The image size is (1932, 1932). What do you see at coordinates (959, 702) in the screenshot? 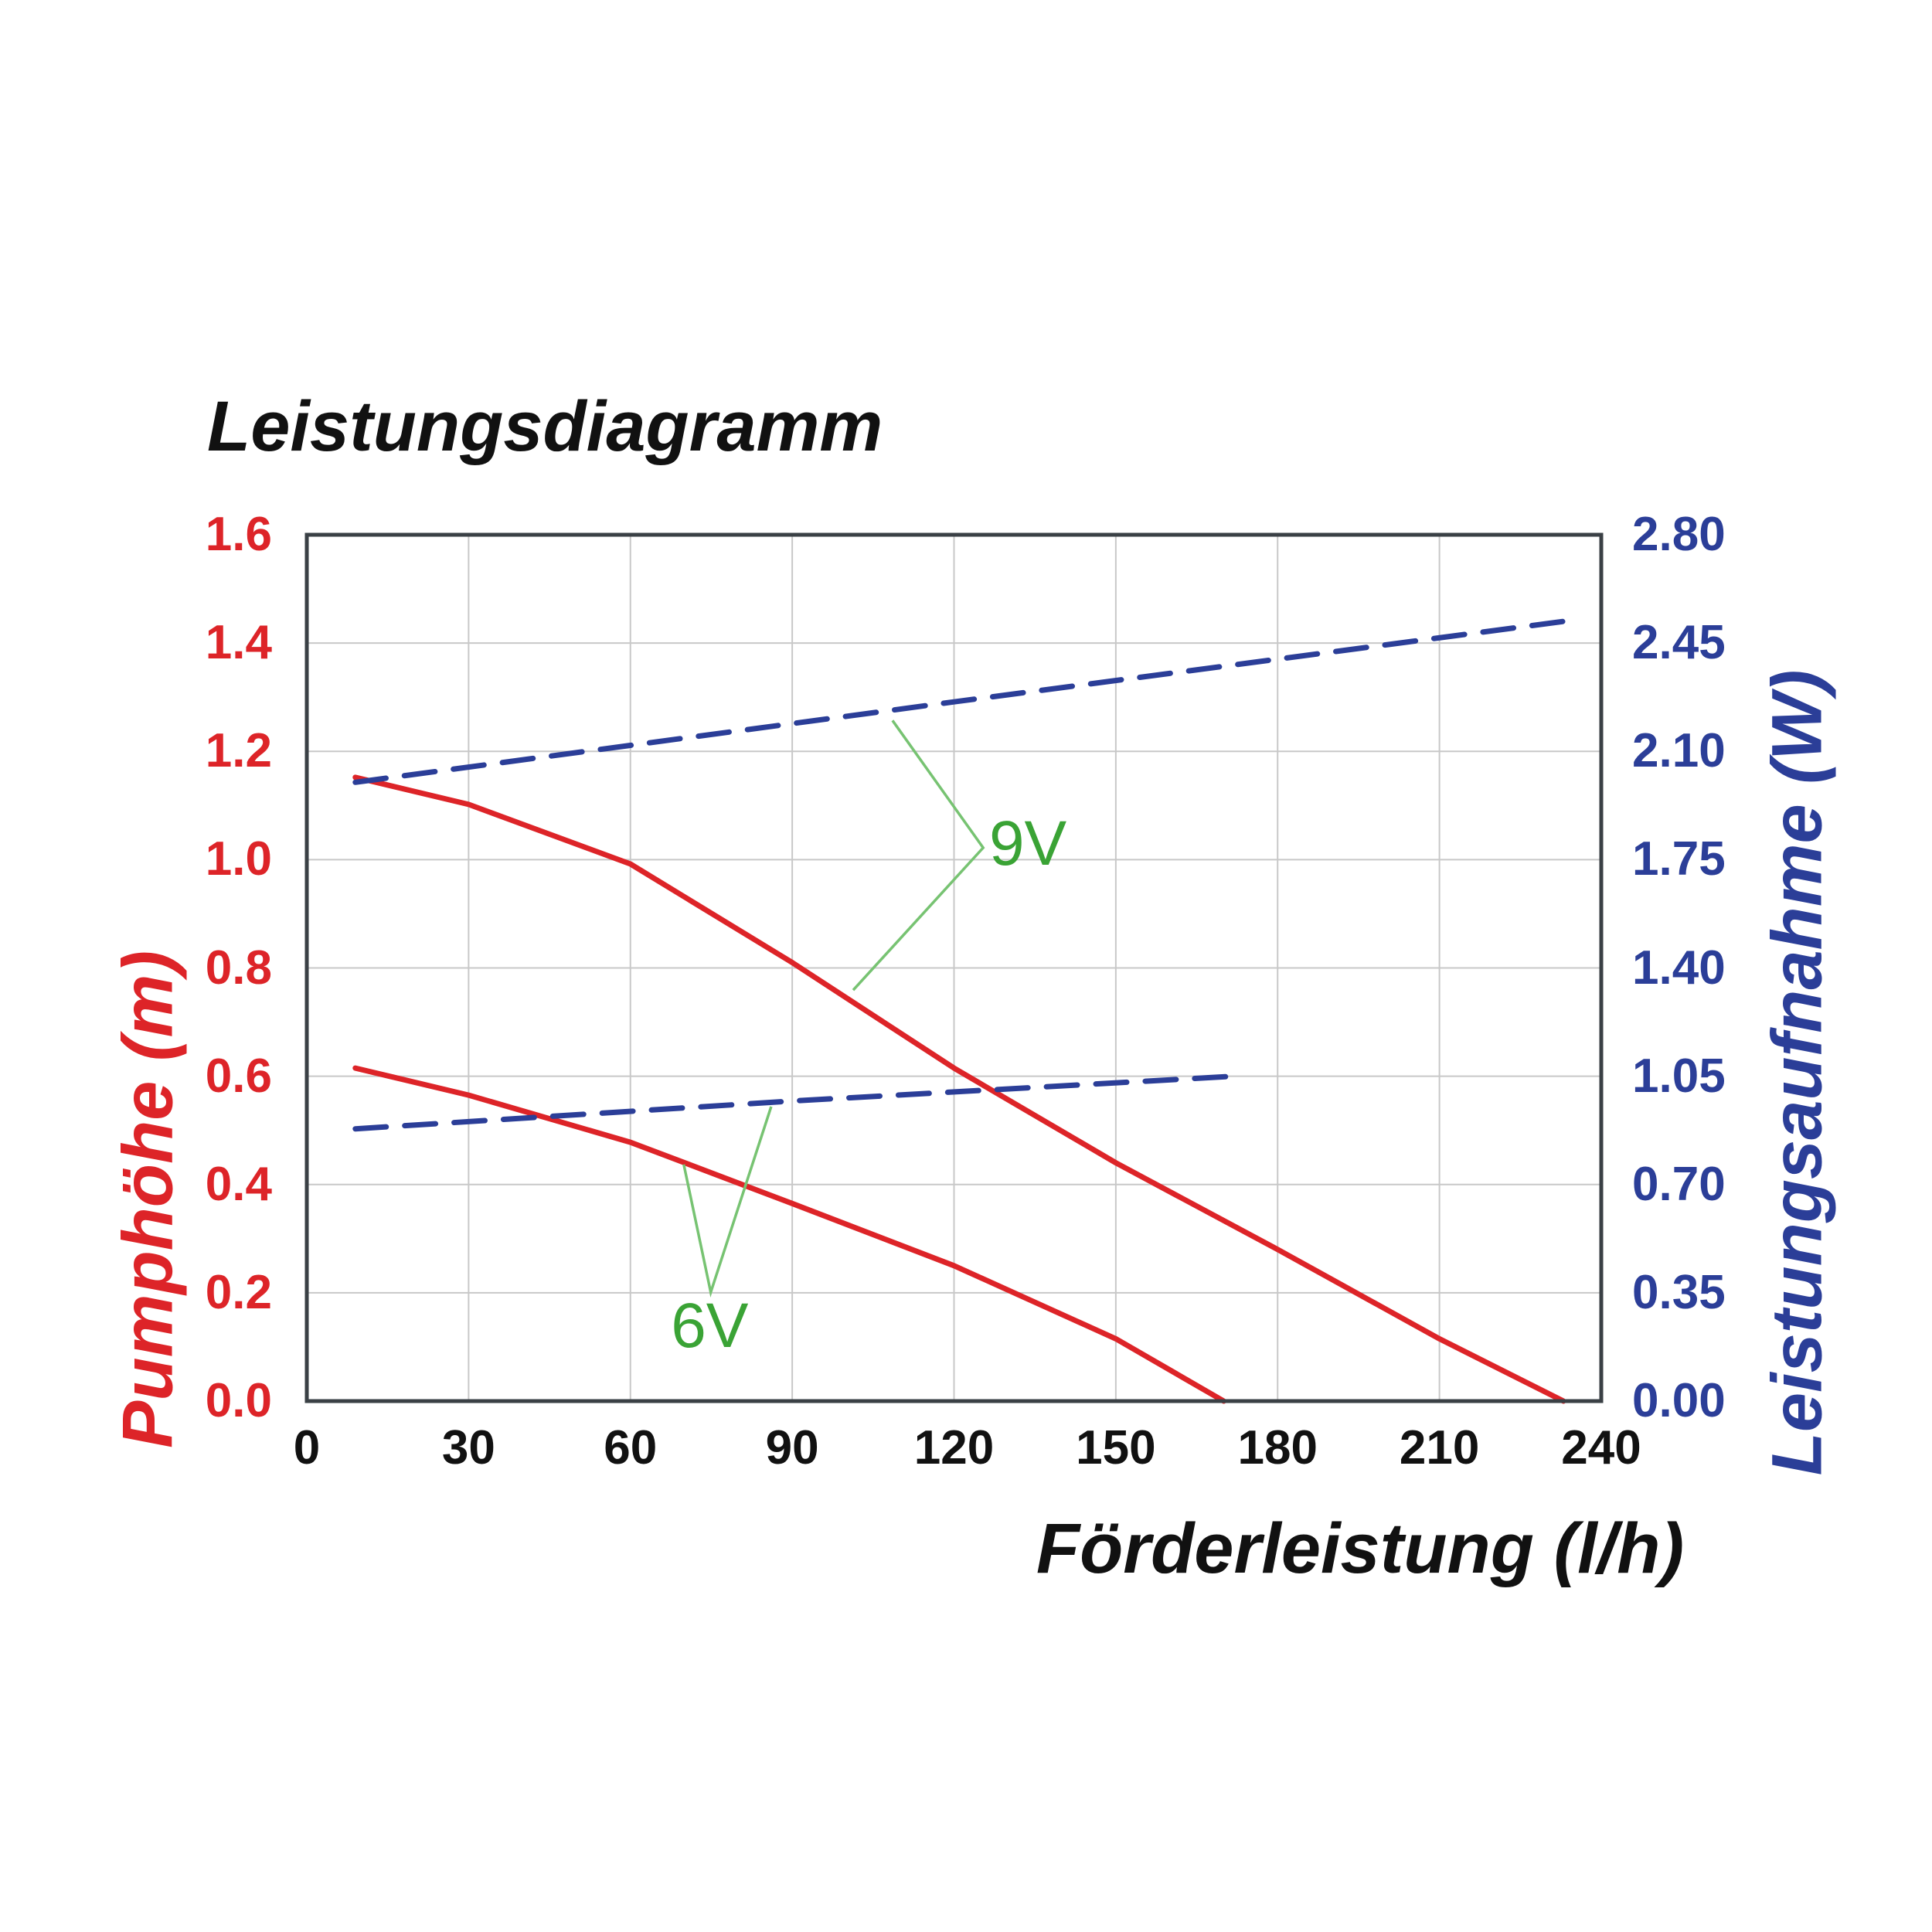
I see `series-9V-power` at bounding box center [959, 702].